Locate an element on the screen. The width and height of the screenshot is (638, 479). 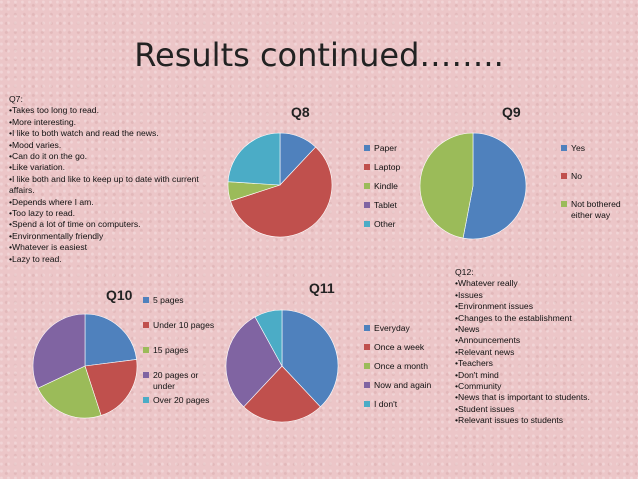
legend-label: No is located at coordinates (576, 176).